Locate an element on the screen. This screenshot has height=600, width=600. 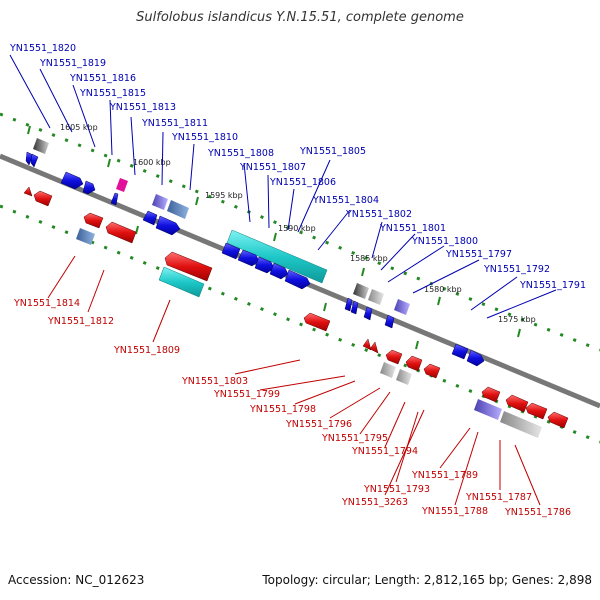
forward-gene-label: YN1551_1800 is located at coordinates (444, 241).